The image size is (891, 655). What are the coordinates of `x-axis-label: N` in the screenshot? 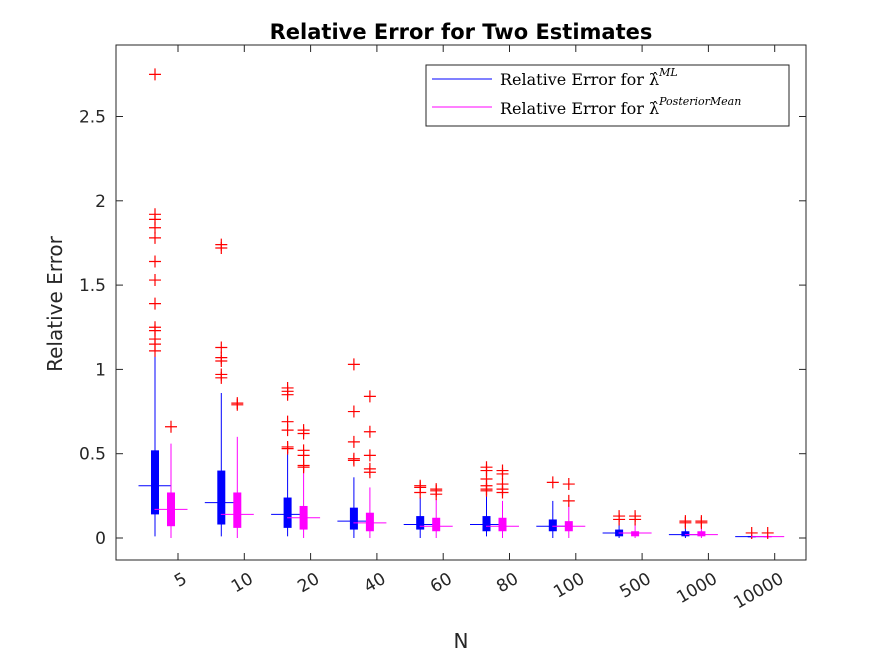 It's located at (461, 641).